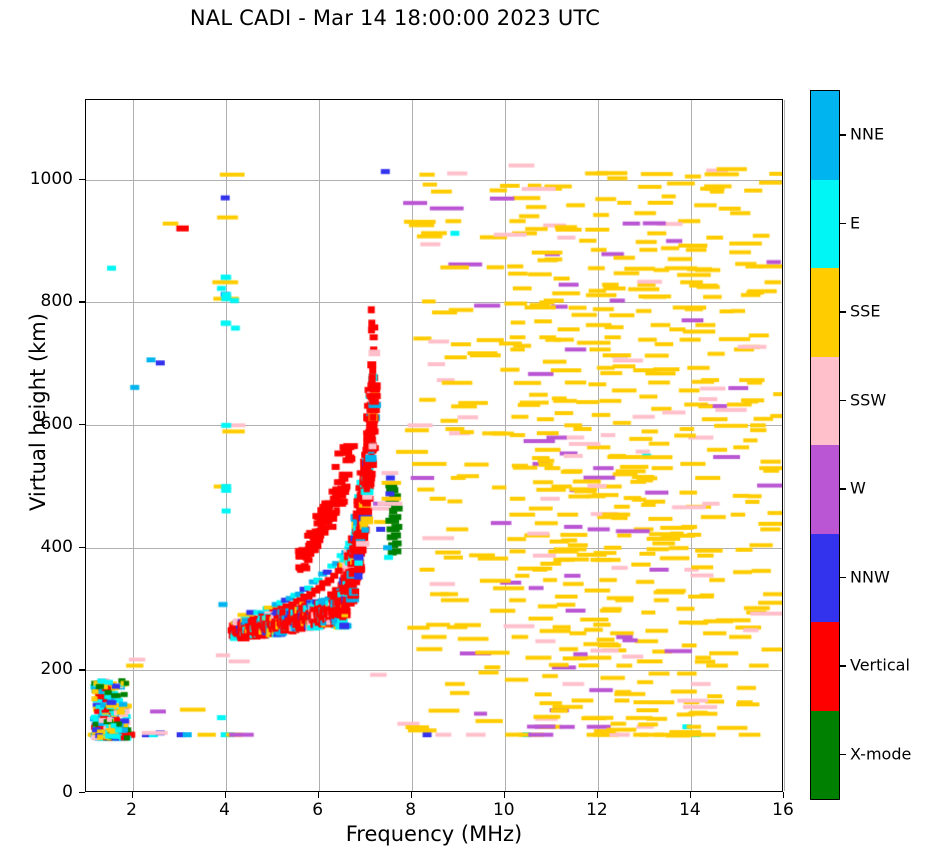 This screenshot has height=856, width=951. Describe the element at coordinates (56, 424) in the screenshot. I see `y-tick-label: 600` at that location.